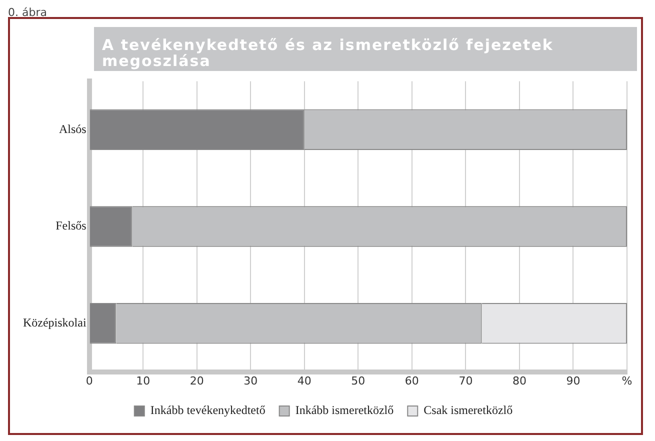 This screenshot has width=655, height=441. What do you see at coordinates (573, 381) in the screenshot?
I see `x-tick-label: 90` at bounding box center [573, 381].